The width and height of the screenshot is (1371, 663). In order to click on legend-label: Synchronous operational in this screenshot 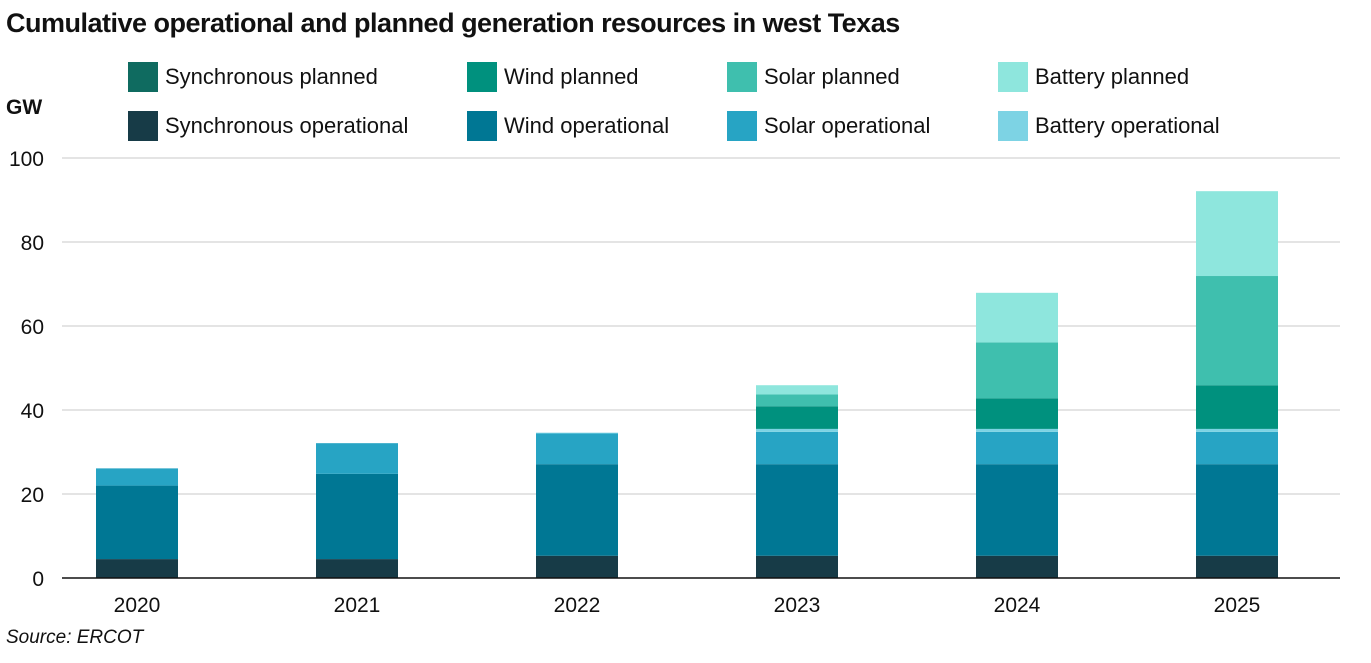, I will do `click(287, 125)`.